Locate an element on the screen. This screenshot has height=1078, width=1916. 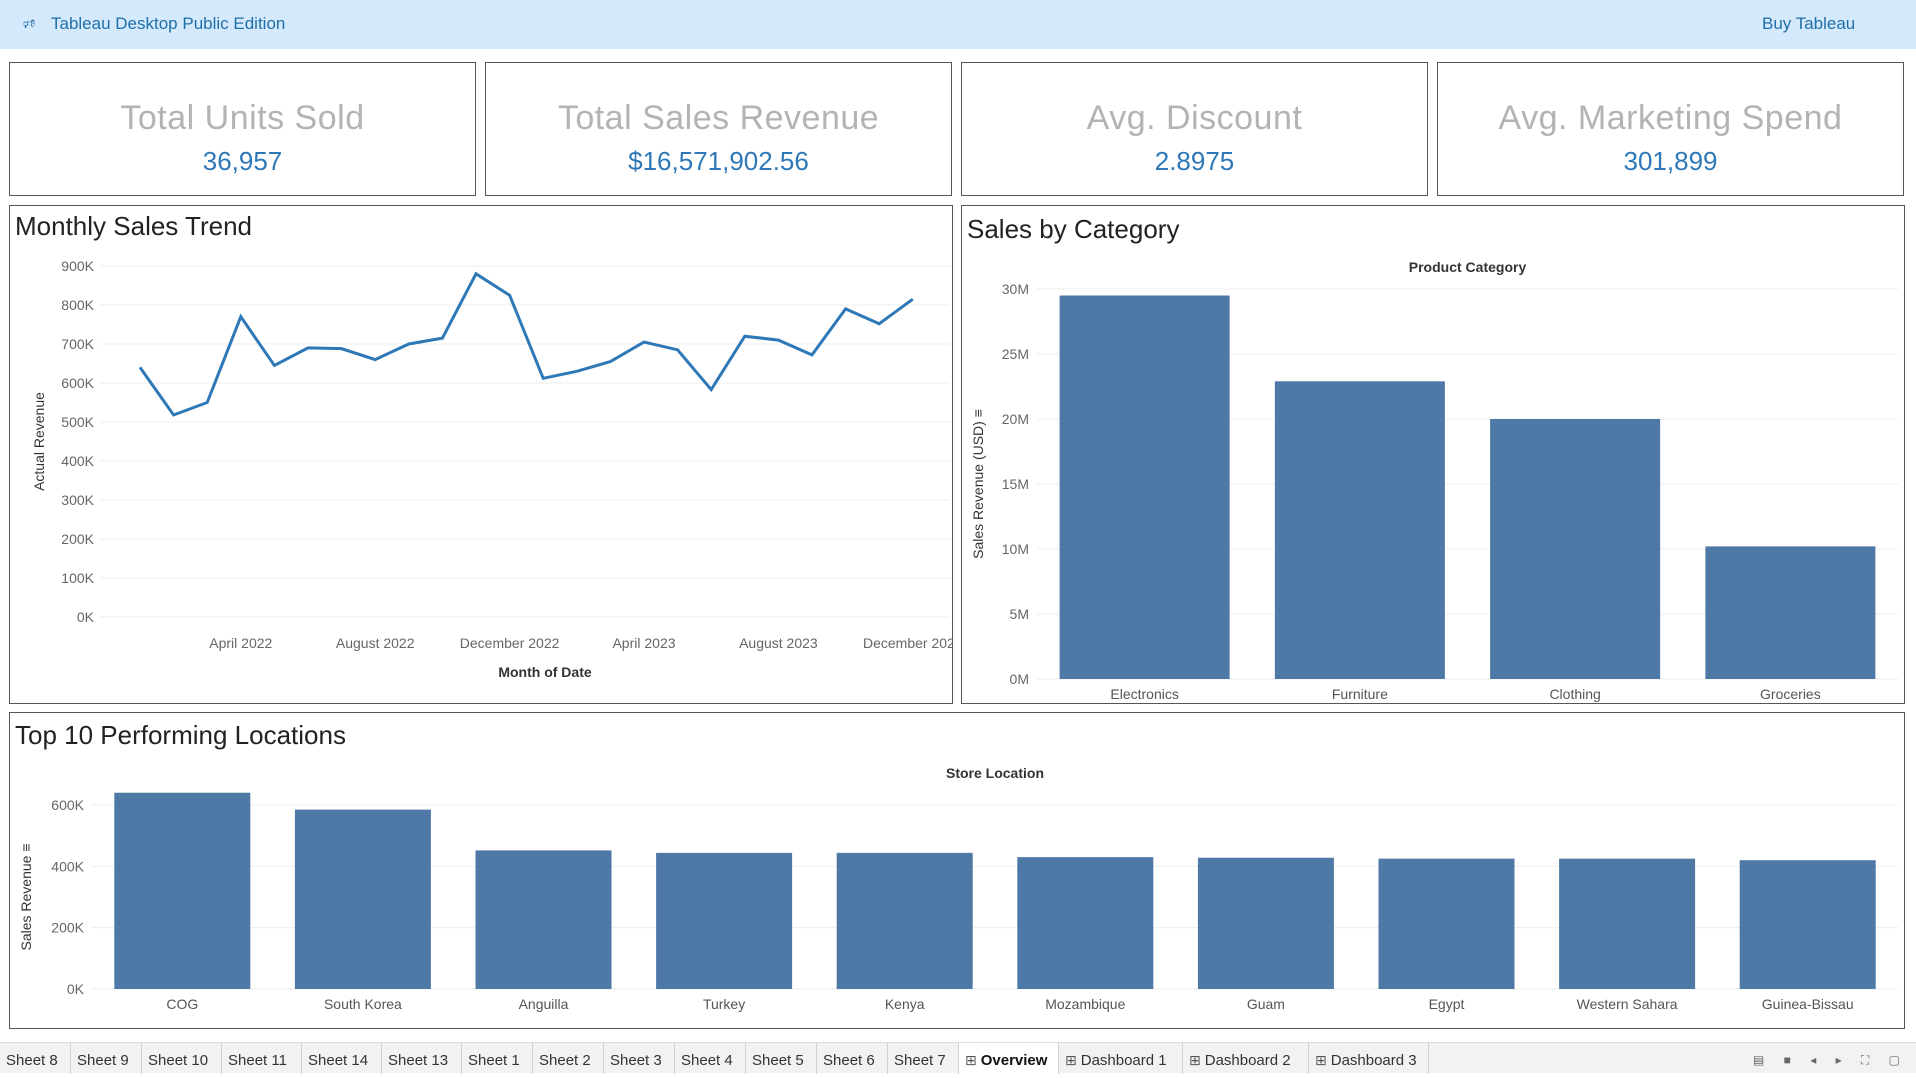
y-axis-title: Actual Revenue is located at coordinates (39, 441).